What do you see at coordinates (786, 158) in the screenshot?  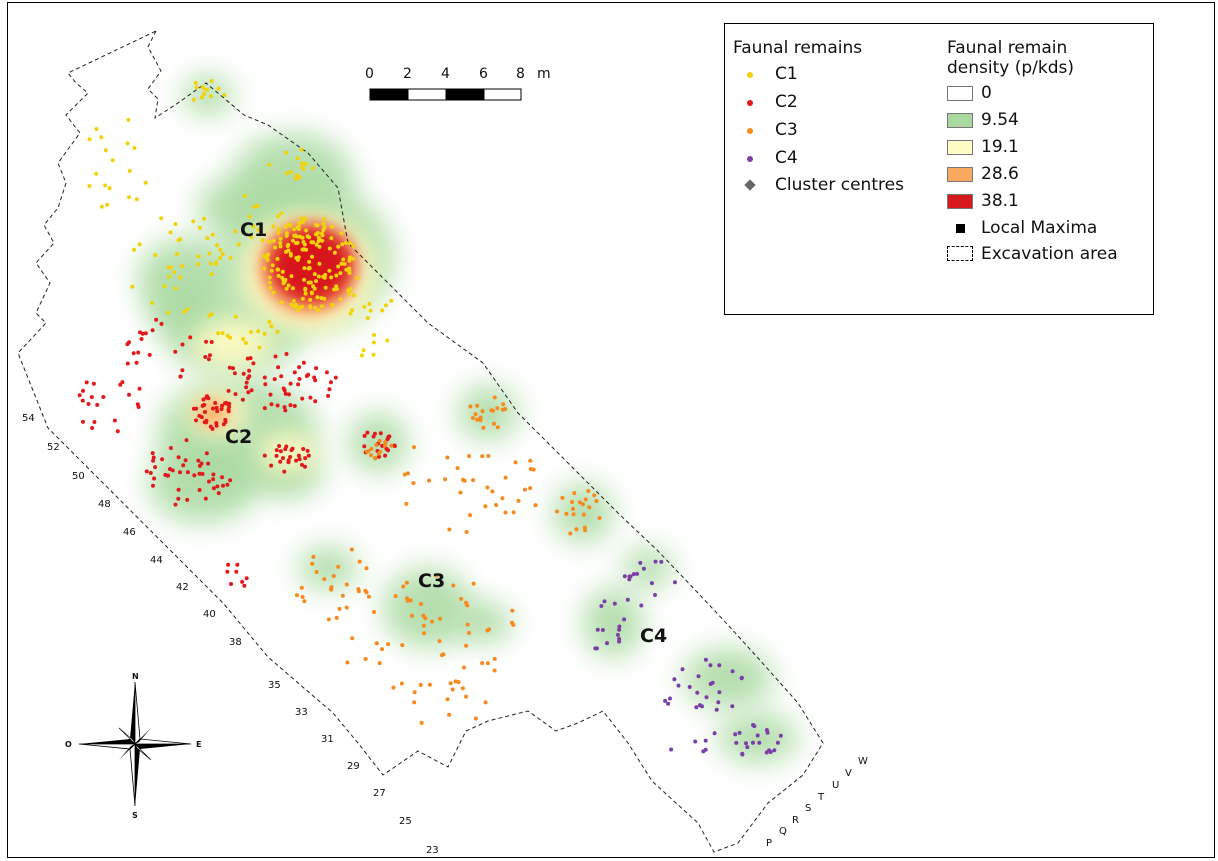 I see `legend-item-c4: C4` at bounding box center [786, 158].